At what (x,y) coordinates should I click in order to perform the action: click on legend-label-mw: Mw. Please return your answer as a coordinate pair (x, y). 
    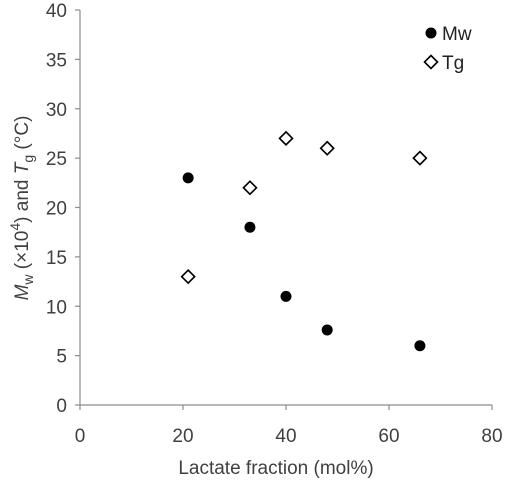
    Looking at the image, I should click on (457, 34).